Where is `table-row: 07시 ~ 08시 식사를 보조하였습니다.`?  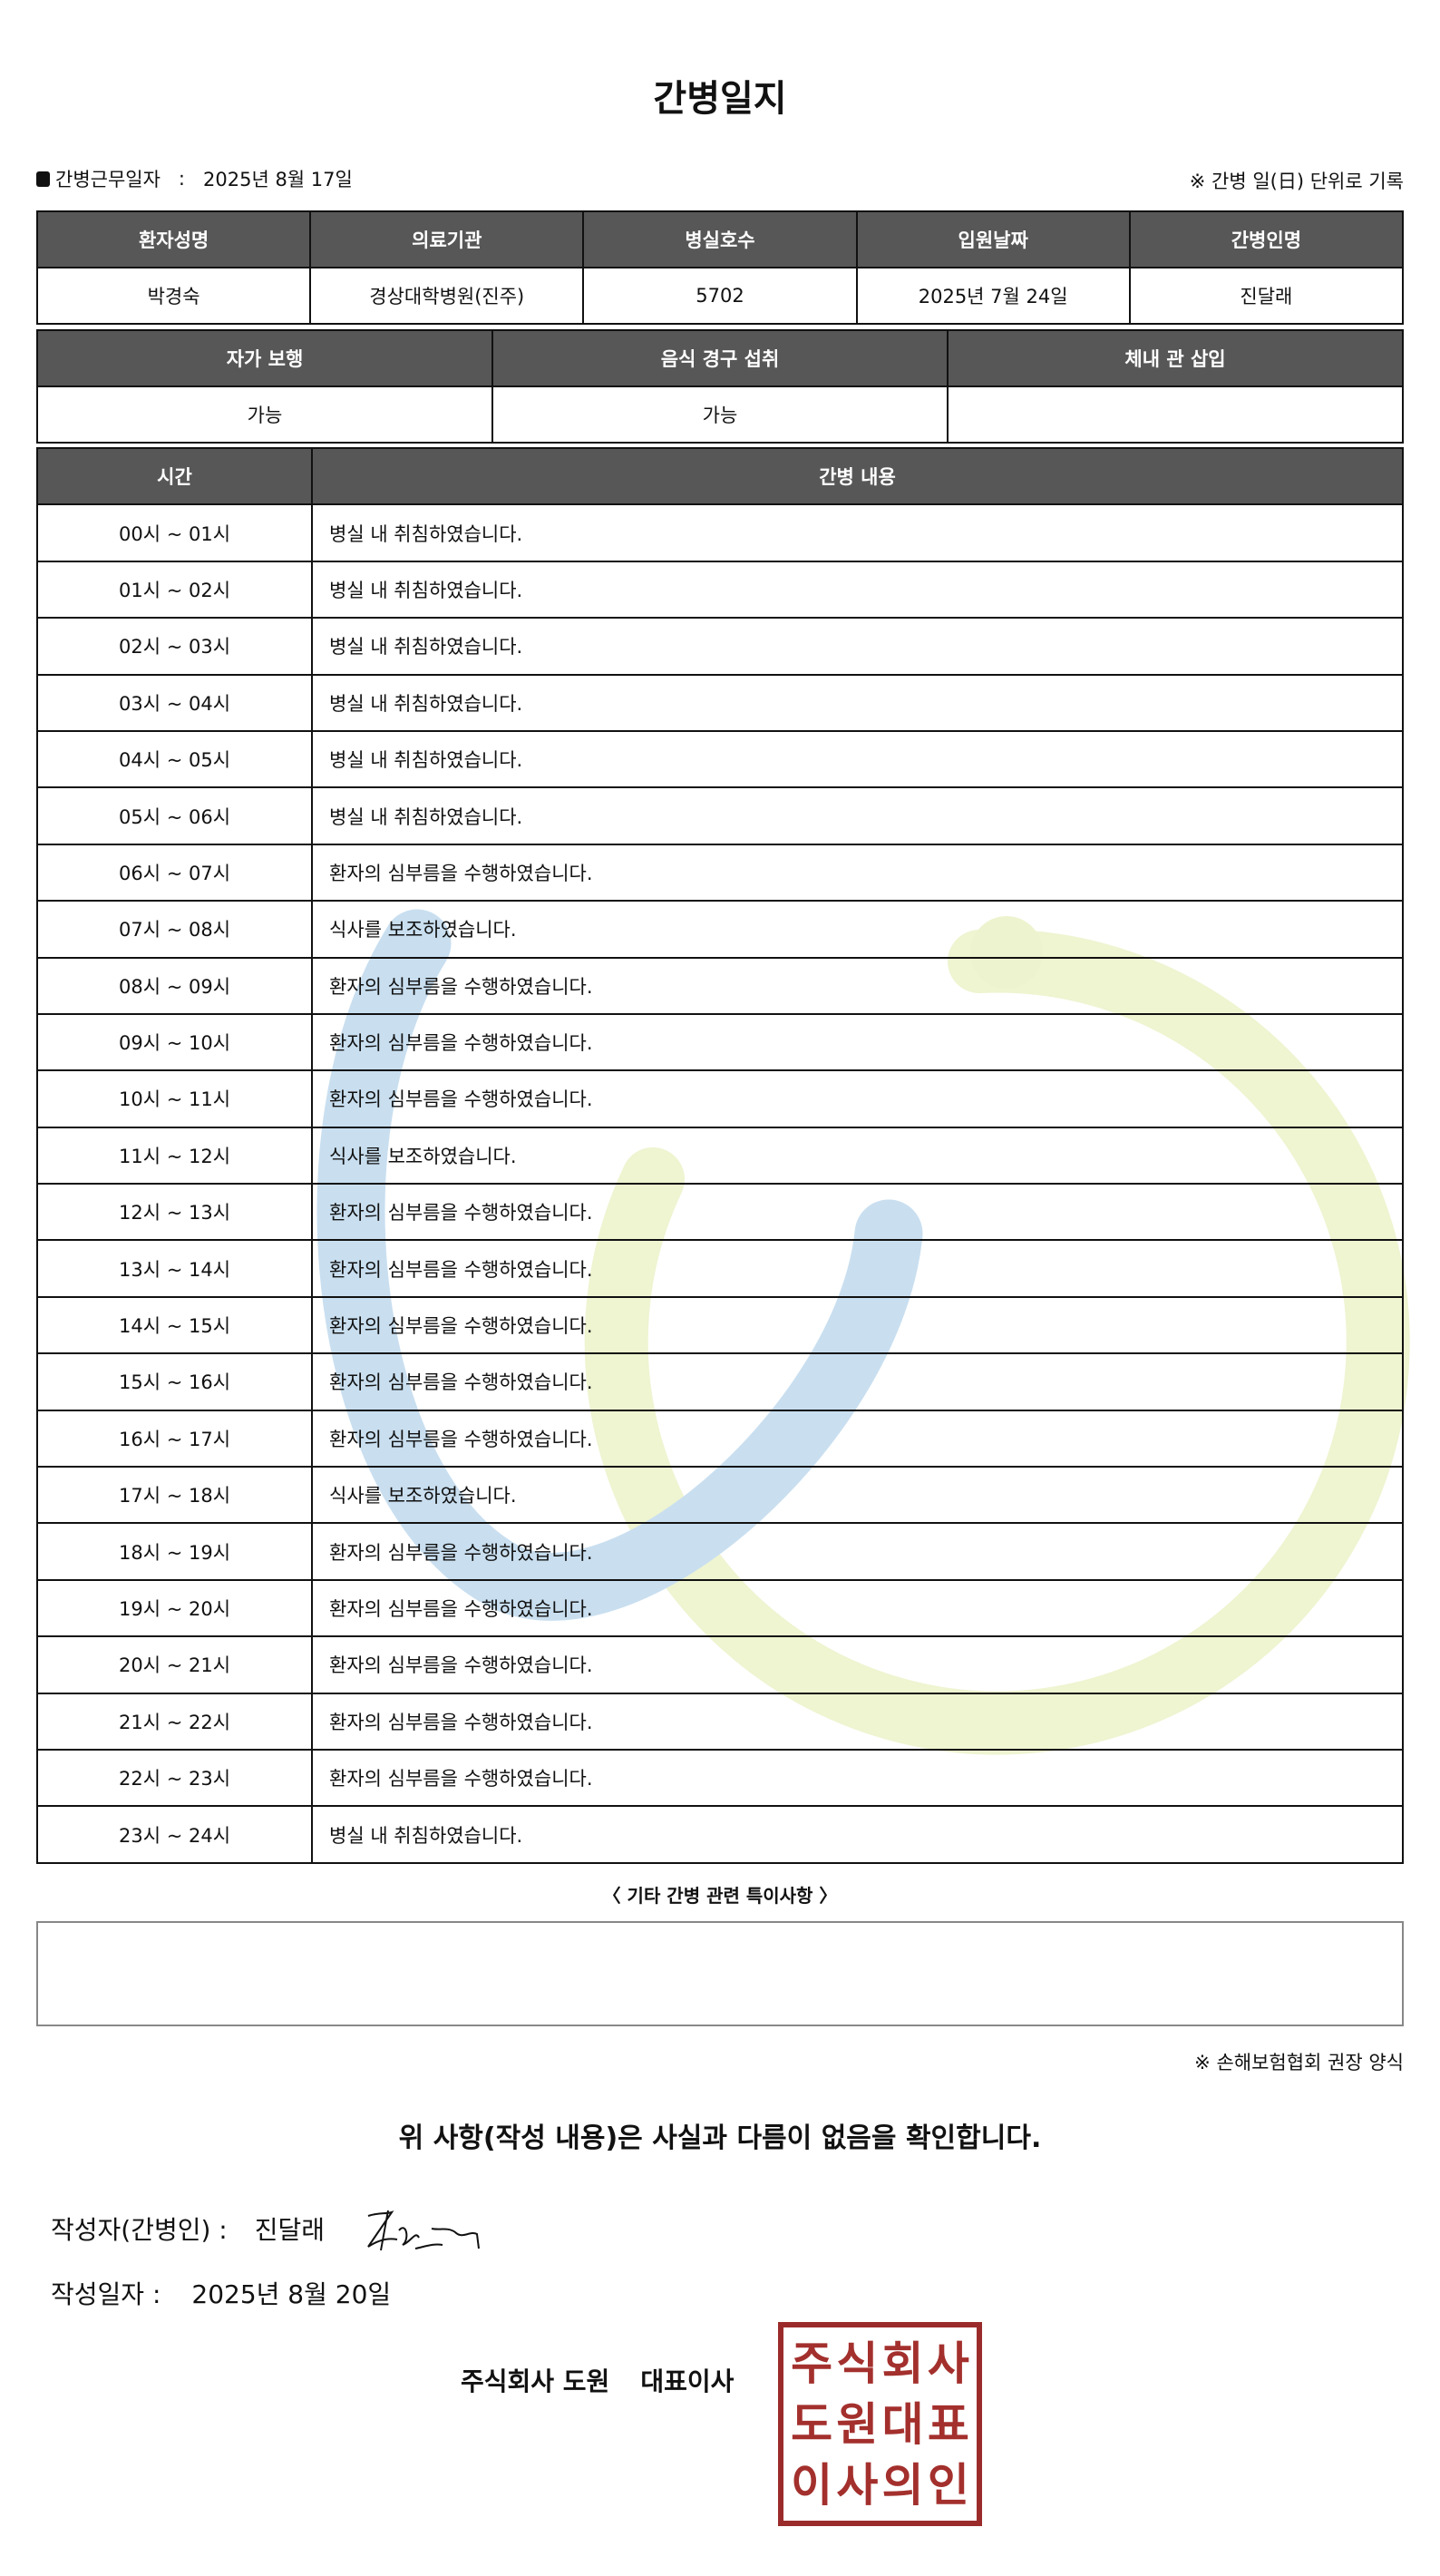 table-row: 07시 ~ 08시 식사를 보조하였습니다. is located at coordinates (720, 929).